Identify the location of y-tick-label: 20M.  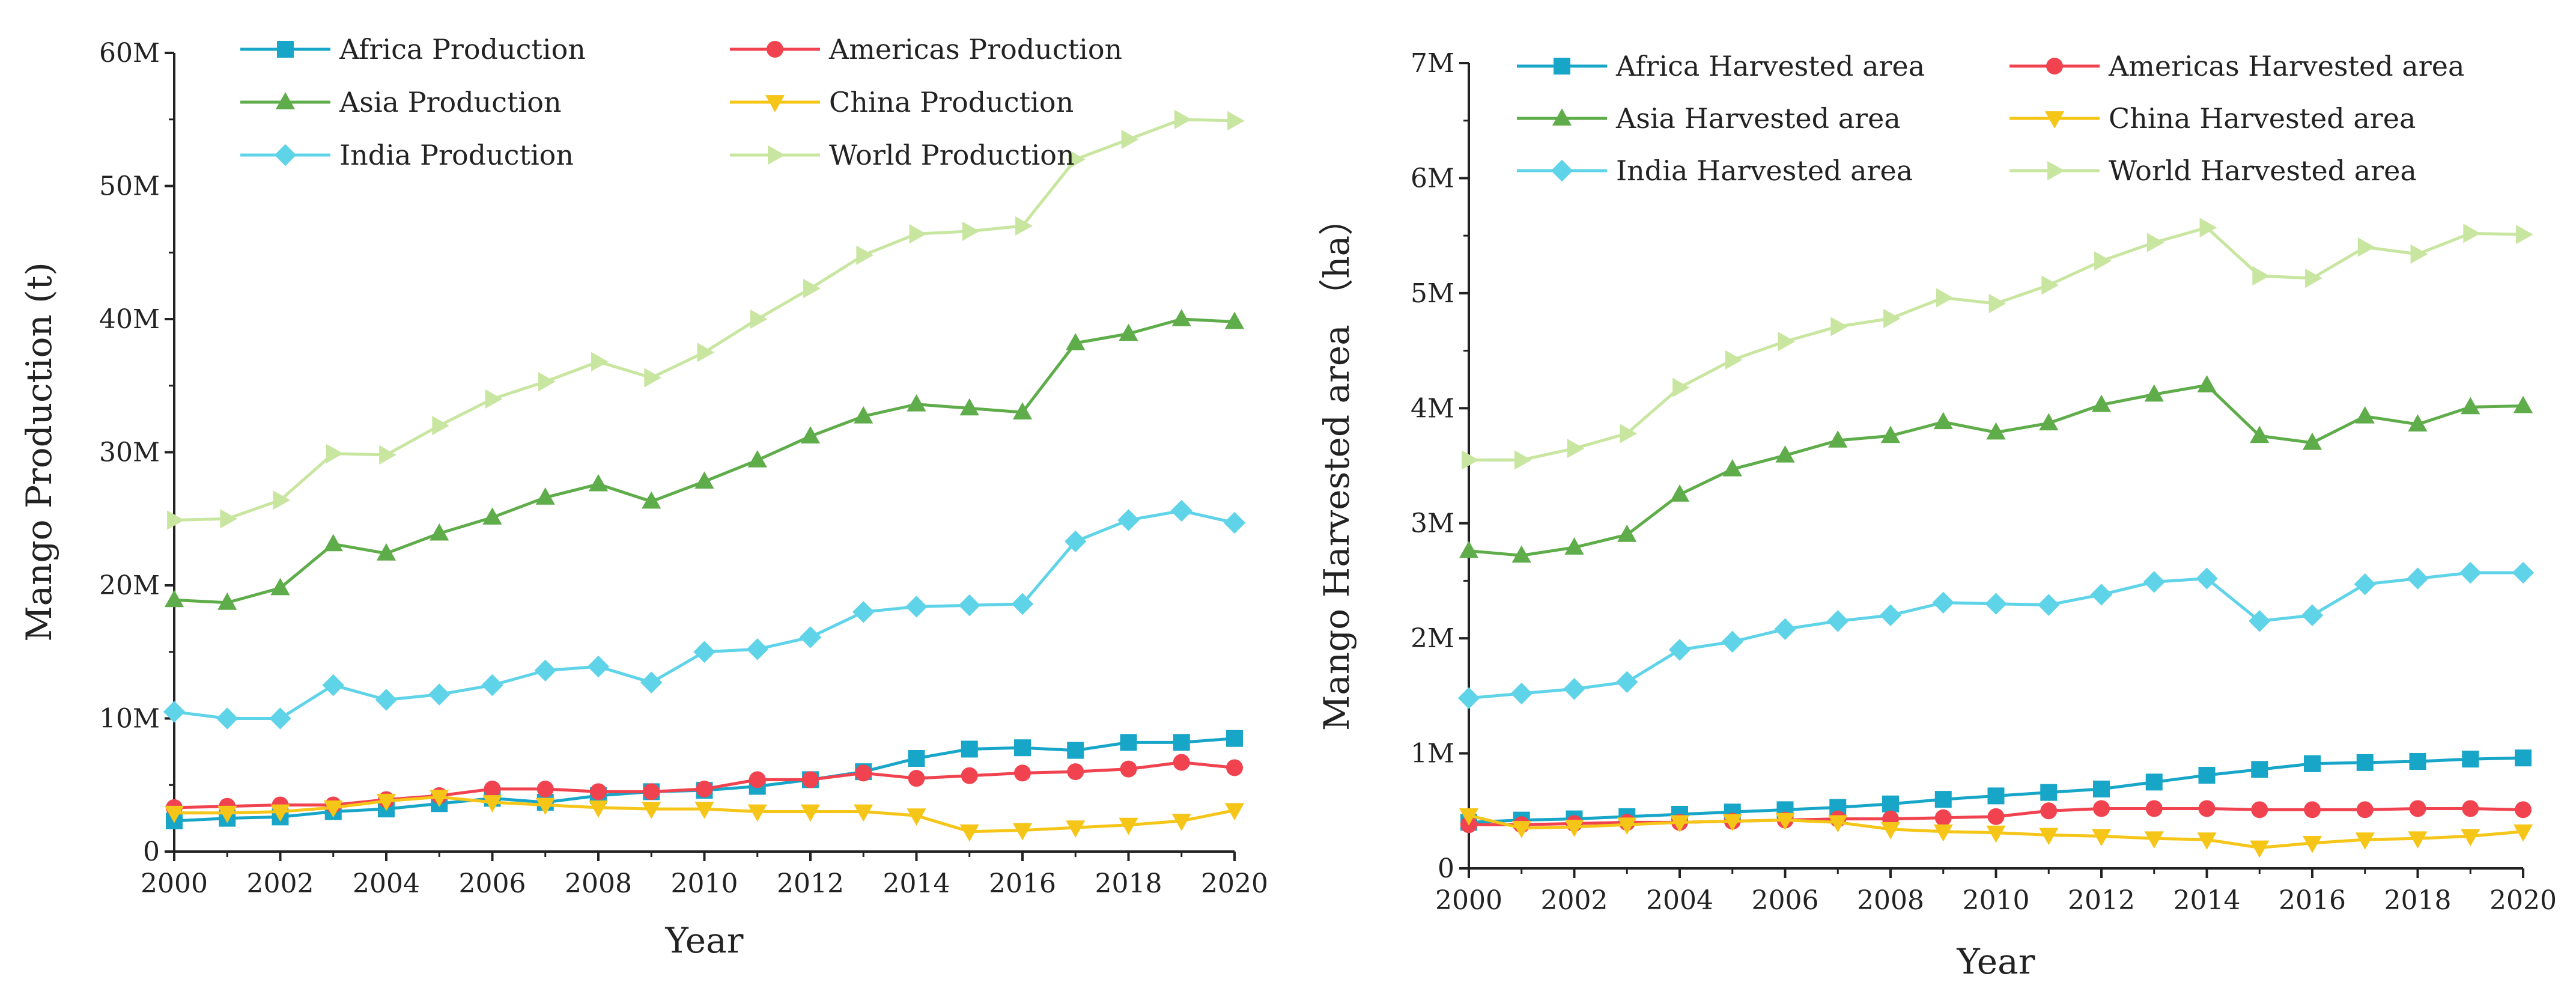
(129, 585).